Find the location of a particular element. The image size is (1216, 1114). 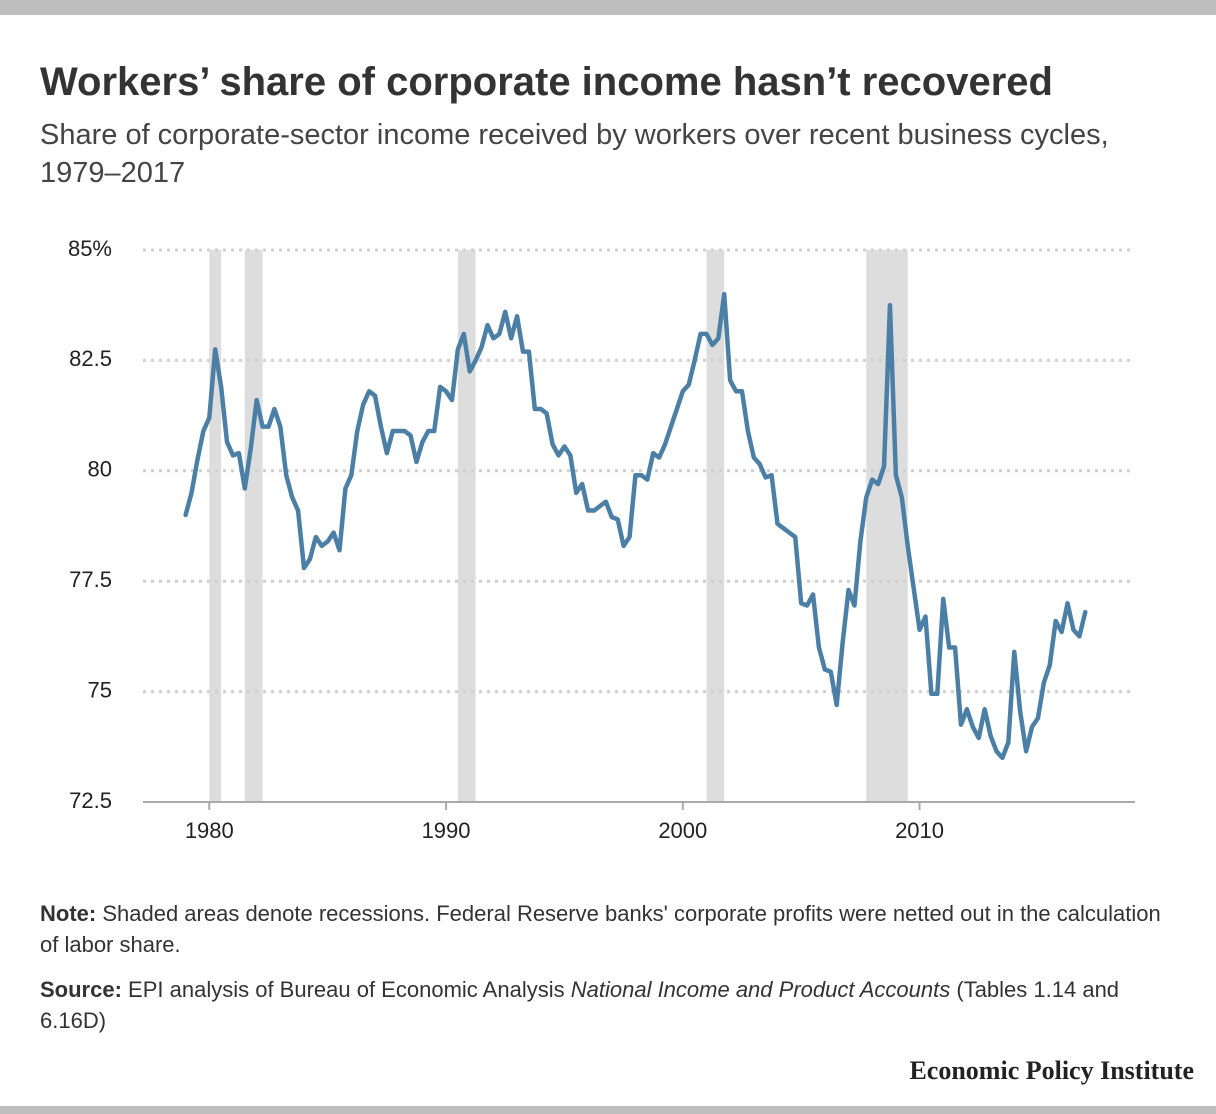

y-tick-label: 77.5 is located at coordinates (90, 579).